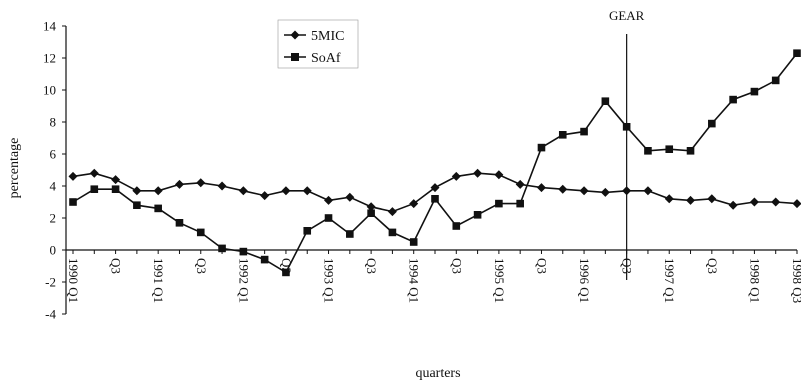 The image size is (801, 383). I want to click on y-tick-label: -4, so click(50, 314).